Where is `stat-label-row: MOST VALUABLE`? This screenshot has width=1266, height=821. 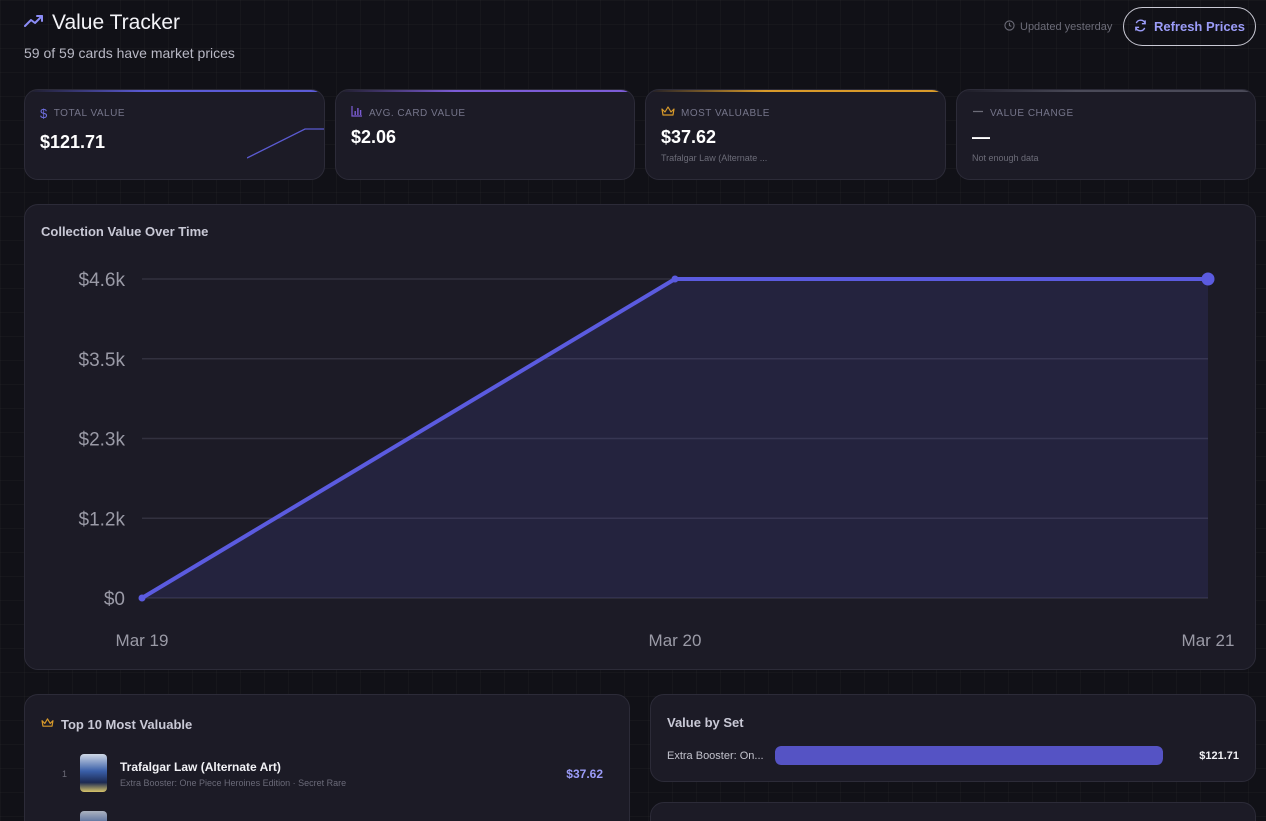
stat-label-row: MOST VALUABLE is located at coordinates (715, 113).